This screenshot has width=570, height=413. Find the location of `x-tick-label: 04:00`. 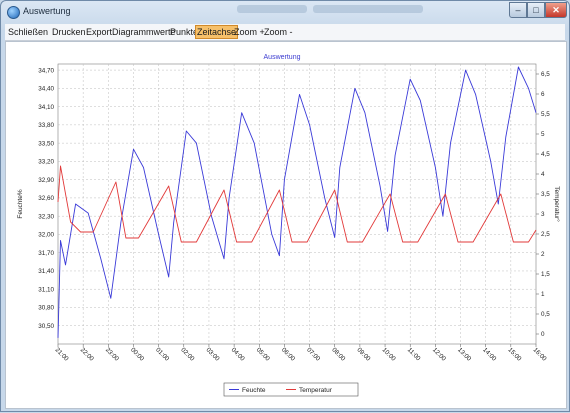

x-tick-label: 04:00 is located at coordinates (238, 354).